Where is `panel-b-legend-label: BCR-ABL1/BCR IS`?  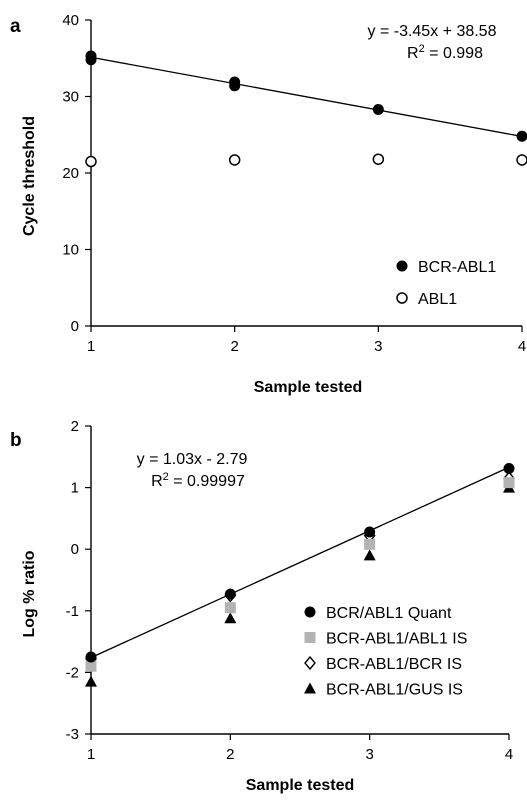
panel-b-legend-label: BCR-ABL1/BCR IS is located at coordinates (394, 664).